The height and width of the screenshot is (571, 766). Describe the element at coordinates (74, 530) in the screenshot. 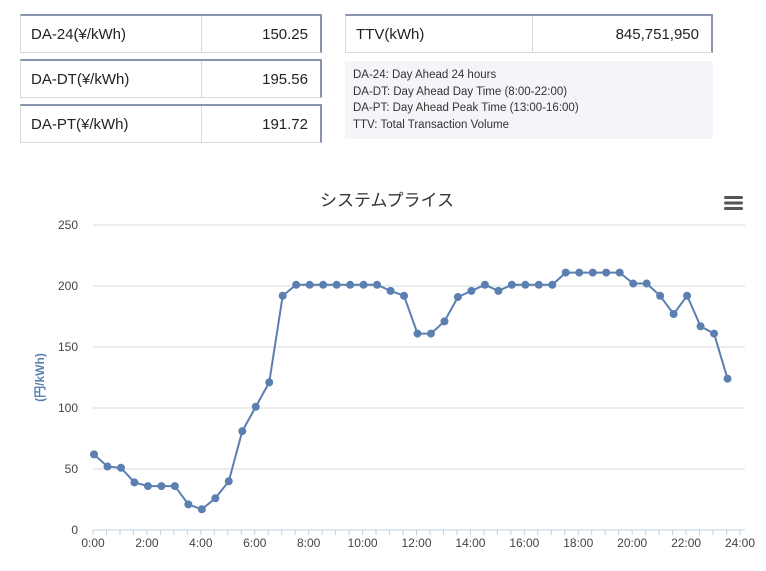

I see `y-tick-label: 0` at that location.